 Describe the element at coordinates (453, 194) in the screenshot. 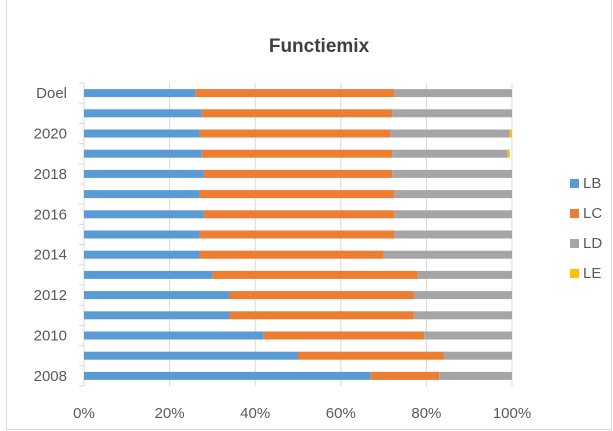

I see `bar-segment-ld-2017` at that location.